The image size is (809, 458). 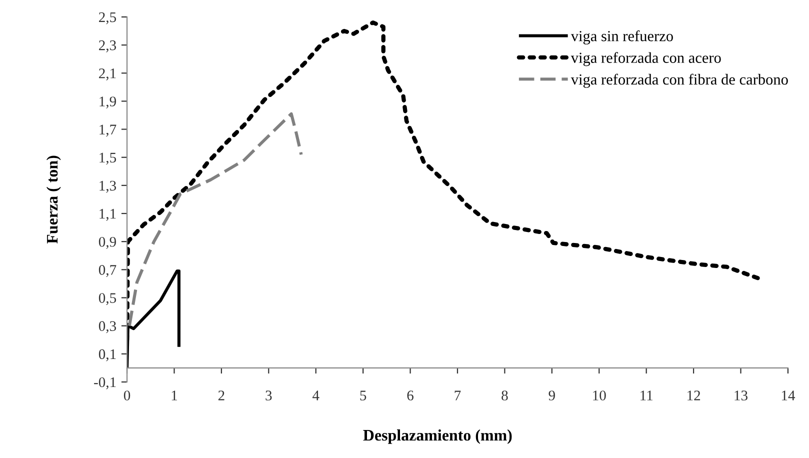 What do you see at coordinates (107, 299) in the screenshot?
I see `y-tick-label: 0,5` at bounding box center [107, 299].